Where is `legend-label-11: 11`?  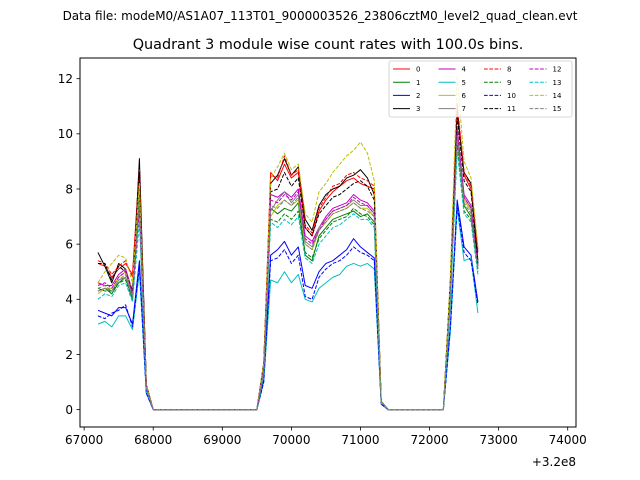 legend-label-11: 11 is located at coordinates (511, 109).